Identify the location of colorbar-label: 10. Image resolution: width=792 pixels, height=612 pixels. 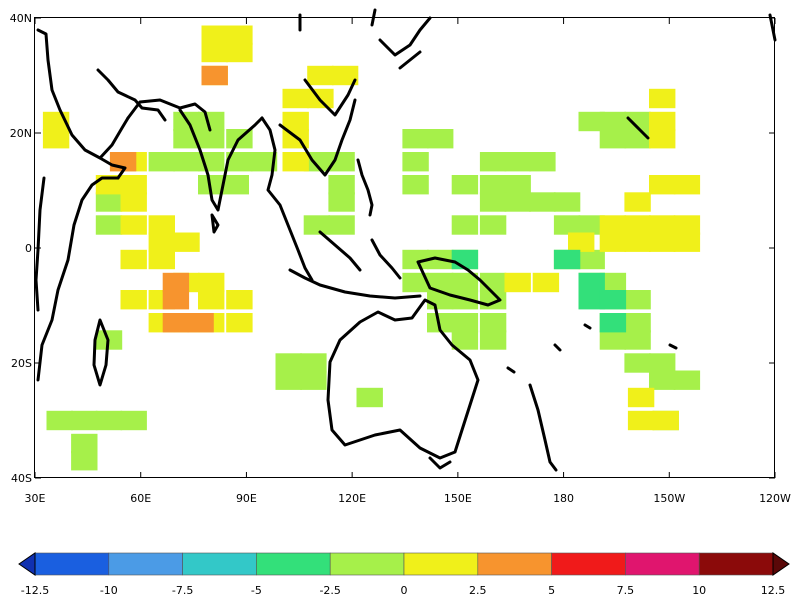
(699, 590).